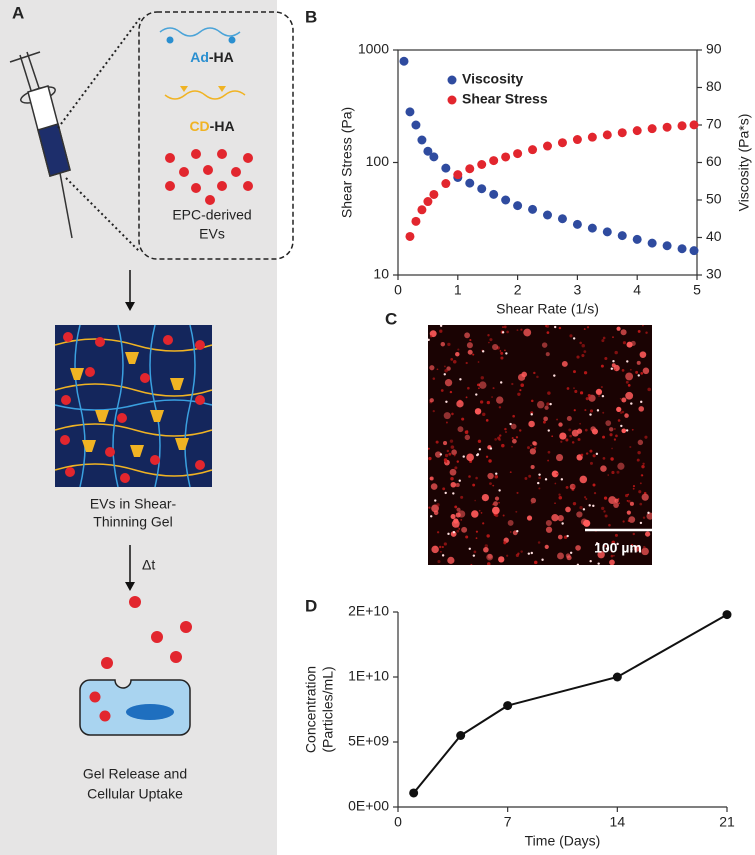 The height and width of the screenshot is (855, 755). What do you see at coordinates (368, 806) in the screenshot?
I see `y-tick-label: 0E+00` at bounding box center [368, 806].